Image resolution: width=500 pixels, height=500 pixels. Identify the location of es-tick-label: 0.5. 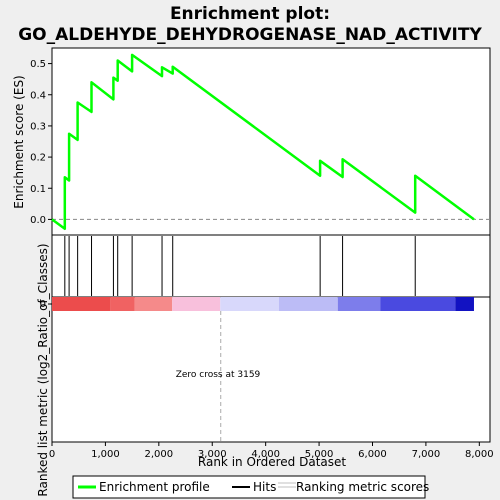
(38, 64).